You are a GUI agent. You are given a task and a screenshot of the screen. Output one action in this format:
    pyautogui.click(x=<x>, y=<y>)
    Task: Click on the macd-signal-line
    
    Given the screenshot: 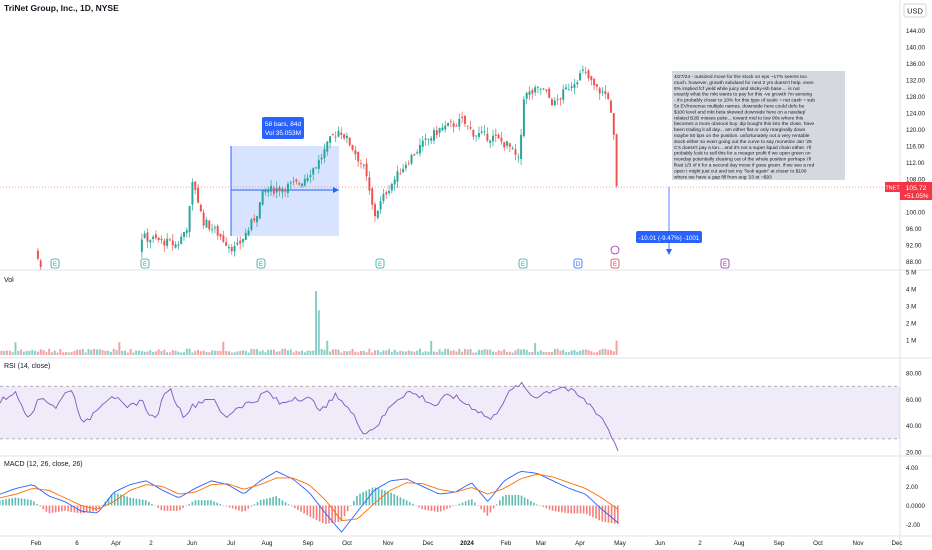 What is the action you would take?
    pyautogui.click(x=309, y=497)
    